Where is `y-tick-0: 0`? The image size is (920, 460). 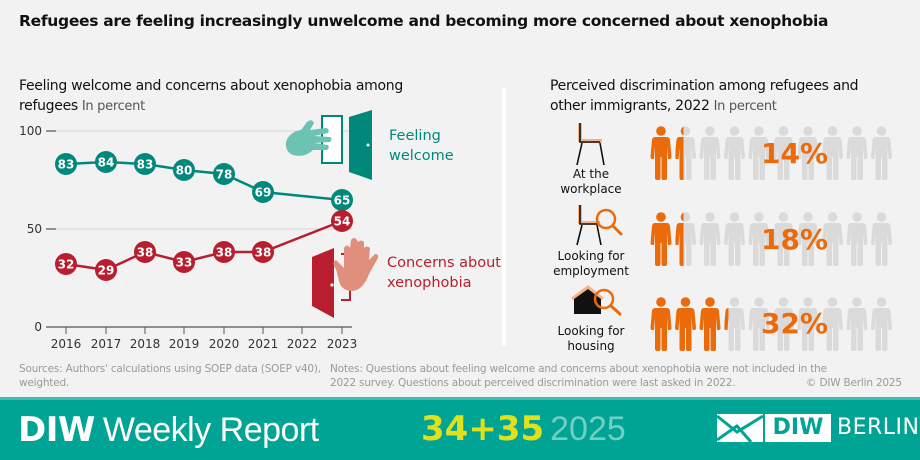
y-tick-0: 0 is located at coordinates (38, 327).